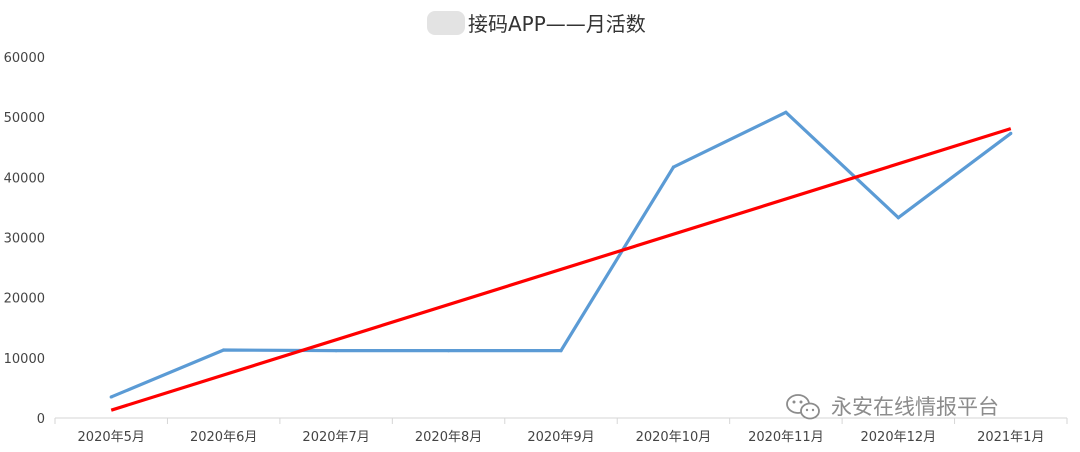  Describe the element at coordinates (41, 419) in the screenshot. I see `y-tick-label: 0` at that location.